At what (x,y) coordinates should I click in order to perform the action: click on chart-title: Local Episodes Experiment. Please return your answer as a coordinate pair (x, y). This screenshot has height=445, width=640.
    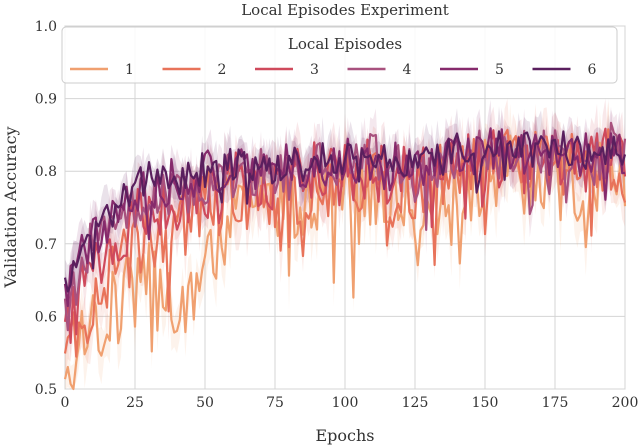
    Looking at the image, I should click on (345, 10).